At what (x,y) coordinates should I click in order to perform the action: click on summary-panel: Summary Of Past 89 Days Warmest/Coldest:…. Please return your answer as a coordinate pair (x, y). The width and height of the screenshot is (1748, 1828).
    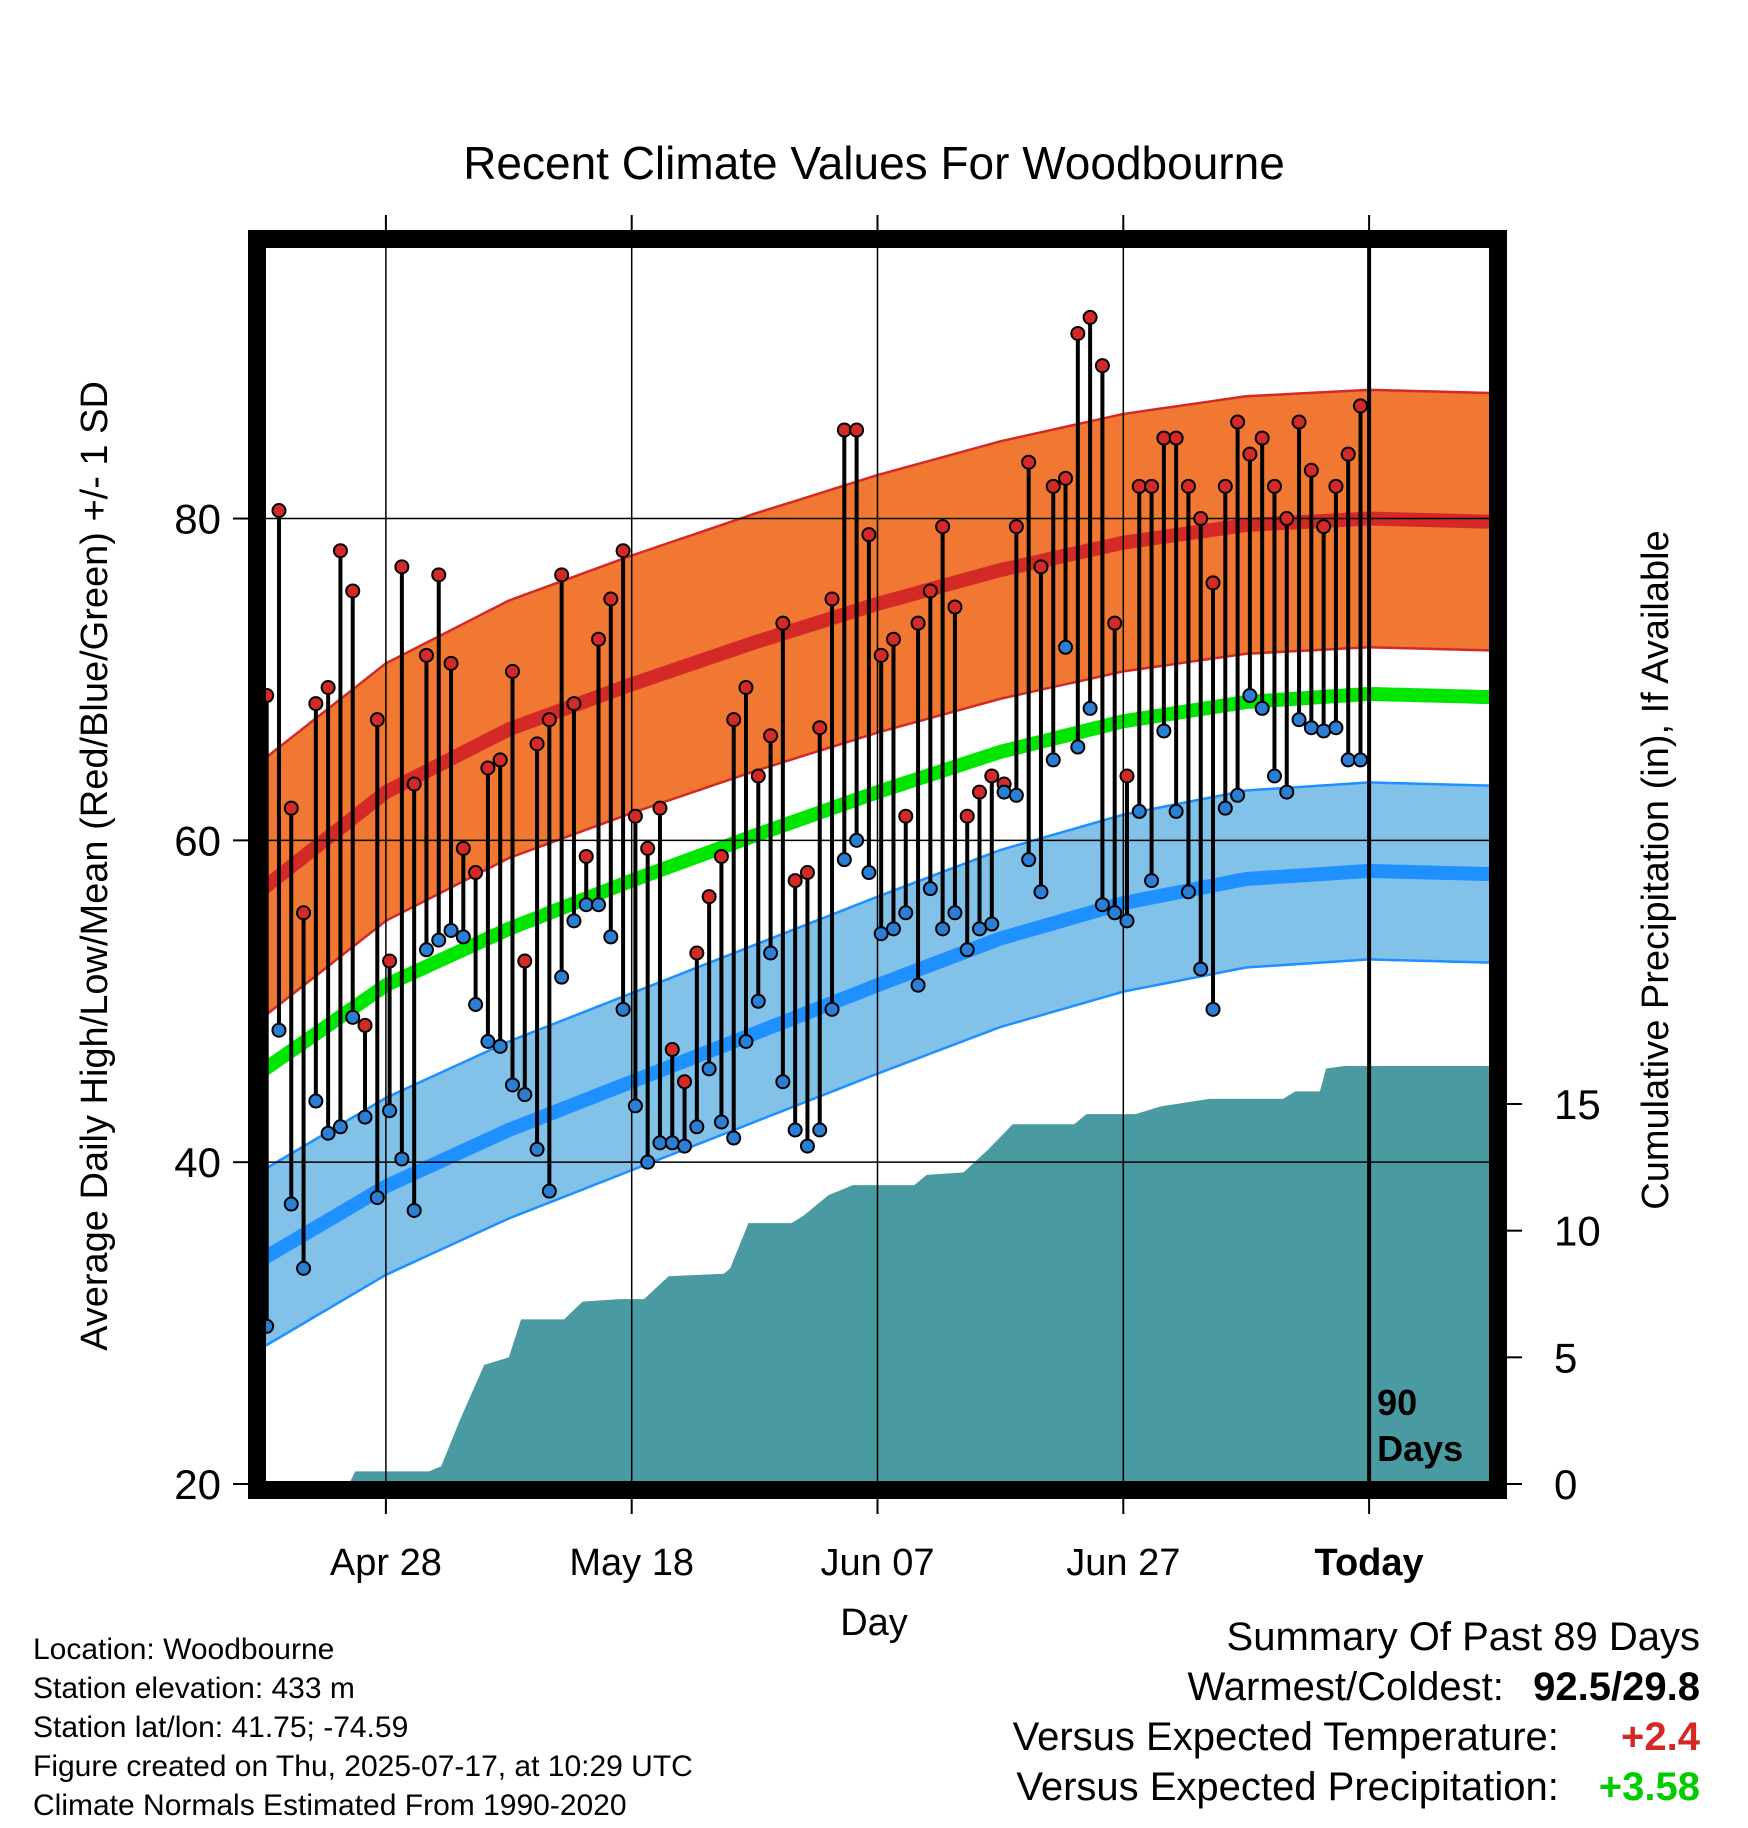
    Looking at the image, I should click on (1356, 1712).